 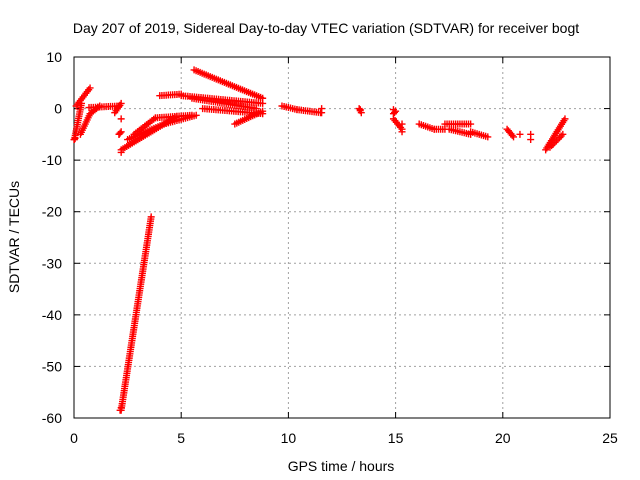 What do you see at coordinates (74, 438) in the screenshot?
I see `x-tick-label: 0` at bounding box center [74, 438].